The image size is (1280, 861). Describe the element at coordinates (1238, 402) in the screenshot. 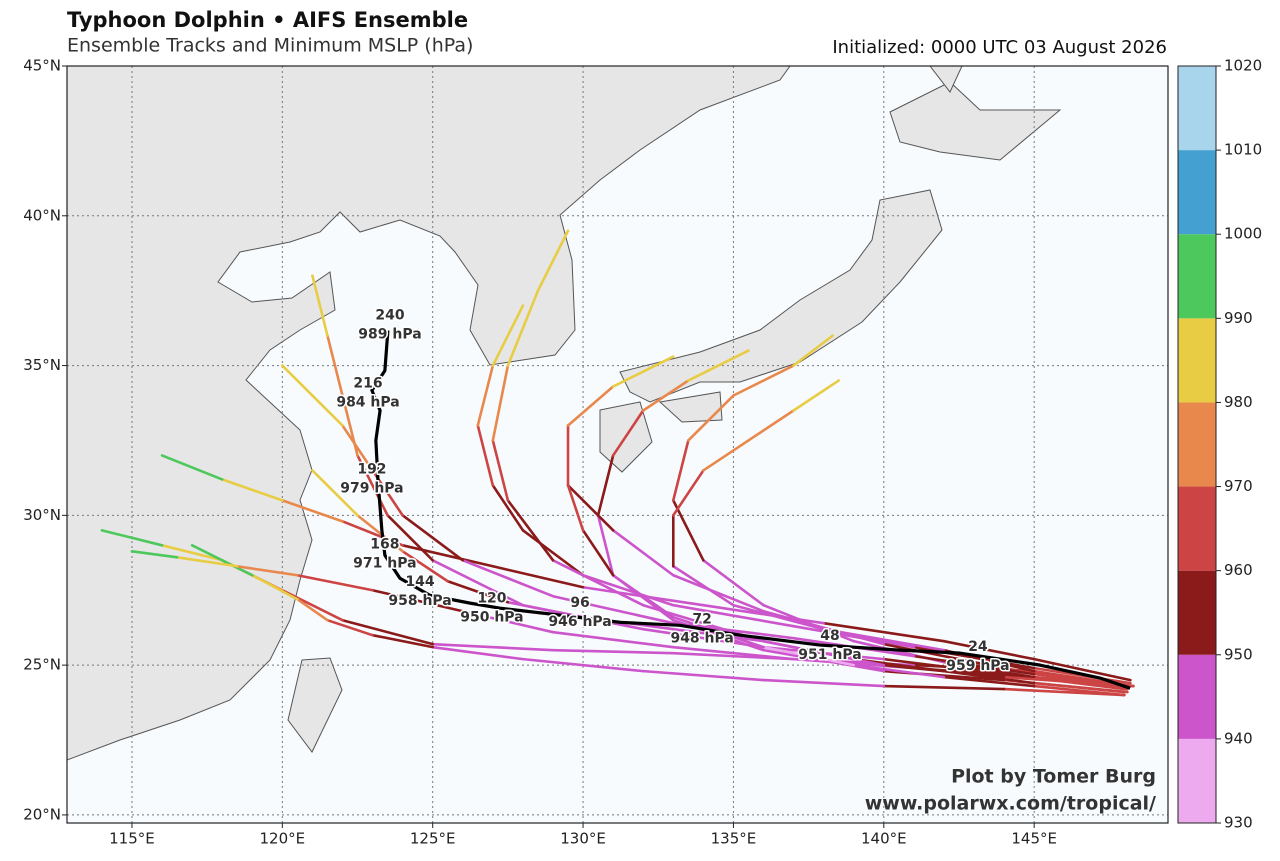

I see `colorbar-label: 980` at that location.